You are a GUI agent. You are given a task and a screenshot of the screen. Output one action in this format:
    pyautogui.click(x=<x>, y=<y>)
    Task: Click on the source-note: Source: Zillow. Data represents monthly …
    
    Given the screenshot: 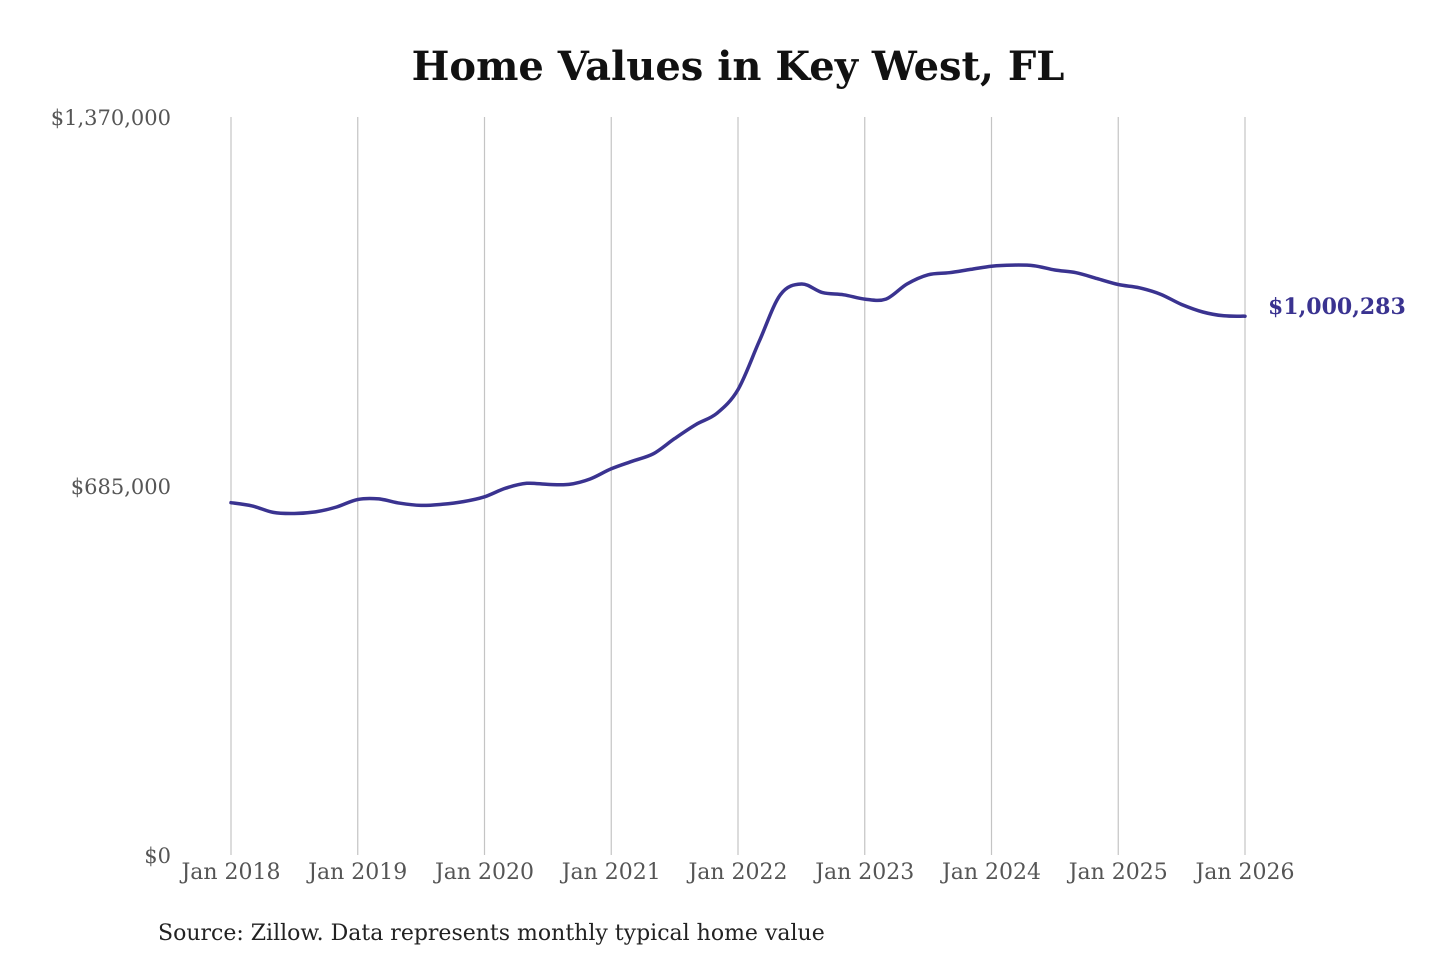 What is the action you would take?
    pyautogui.click(x=491, y=933)
    